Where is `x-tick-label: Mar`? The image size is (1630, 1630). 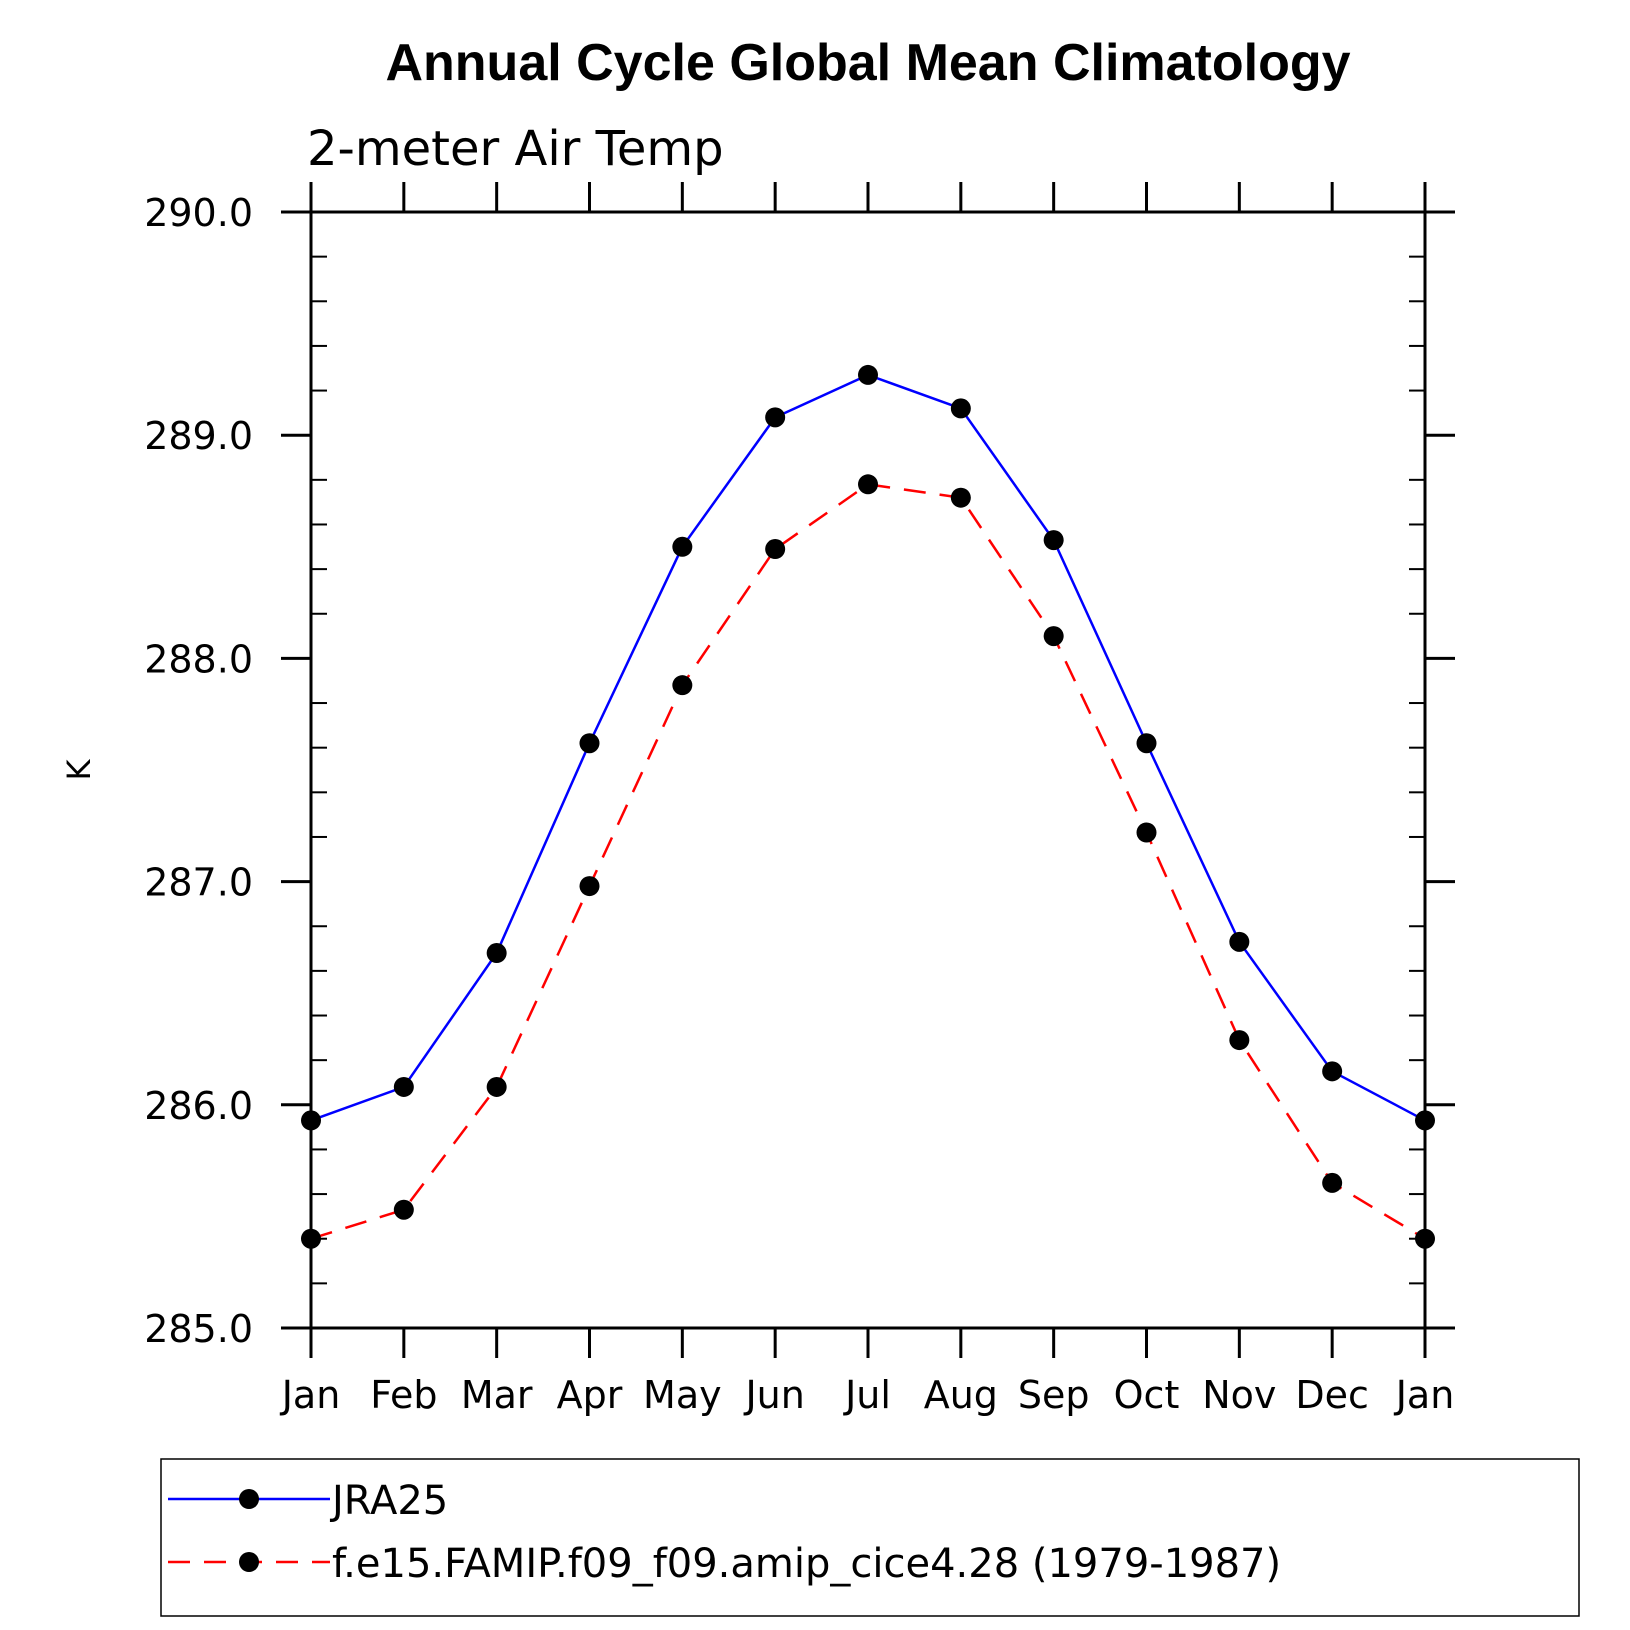
x-tick-label: Mar is located at coordinates (497, 1395).